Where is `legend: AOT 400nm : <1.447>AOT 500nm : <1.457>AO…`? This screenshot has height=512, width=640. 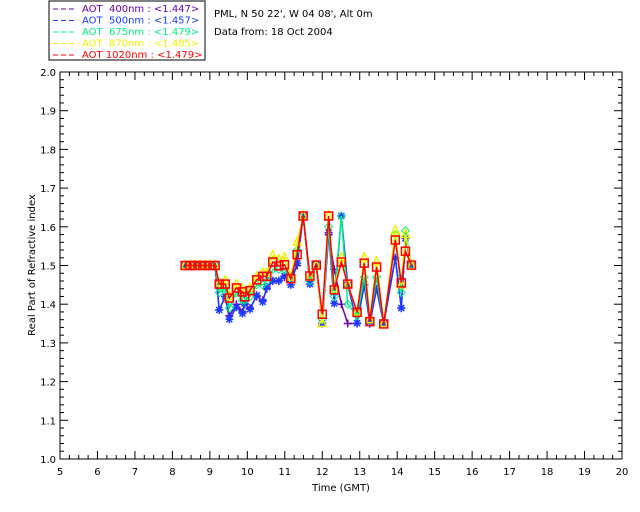 legend: AOT 400nm : <1.447>AOT 500nm : <1.457>AO… is located at coordinates (127, 32).